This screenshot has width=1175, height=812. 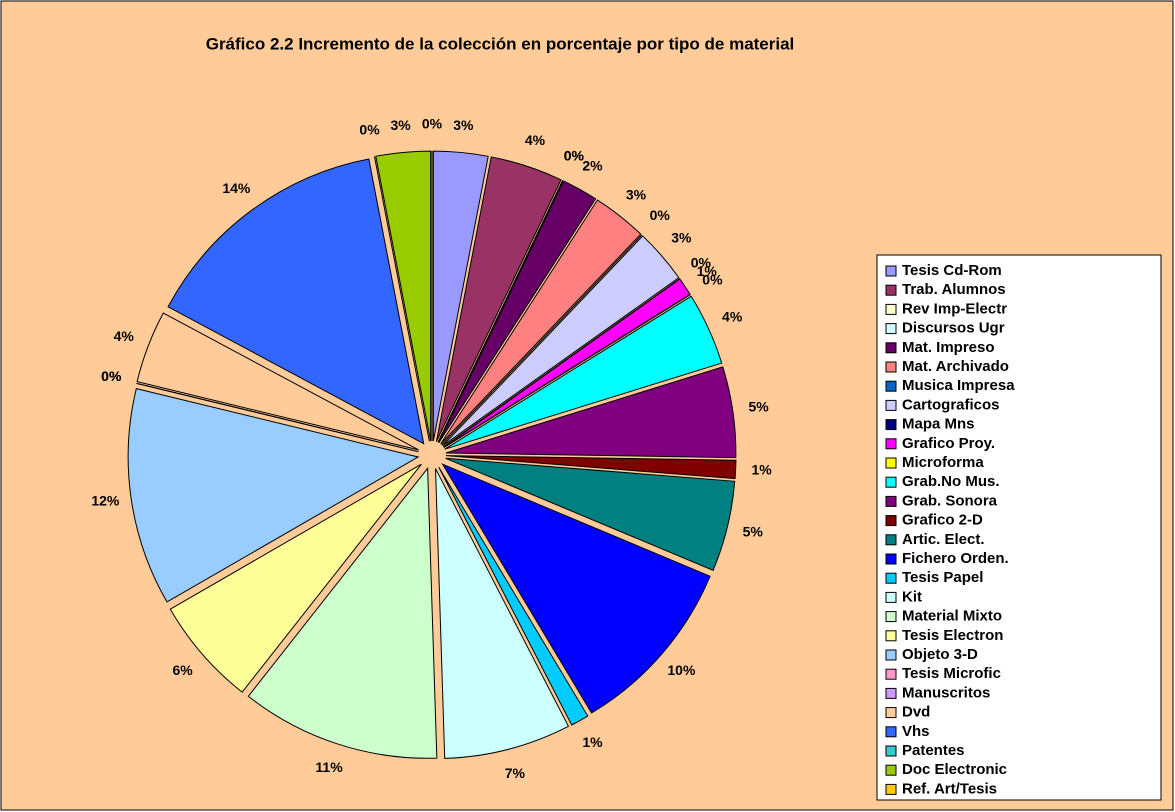 What do you see at coordinates (943, 539) in the screenshot?
I see `legend-label: Artic. Elect.` at bounding box center [943, 539].